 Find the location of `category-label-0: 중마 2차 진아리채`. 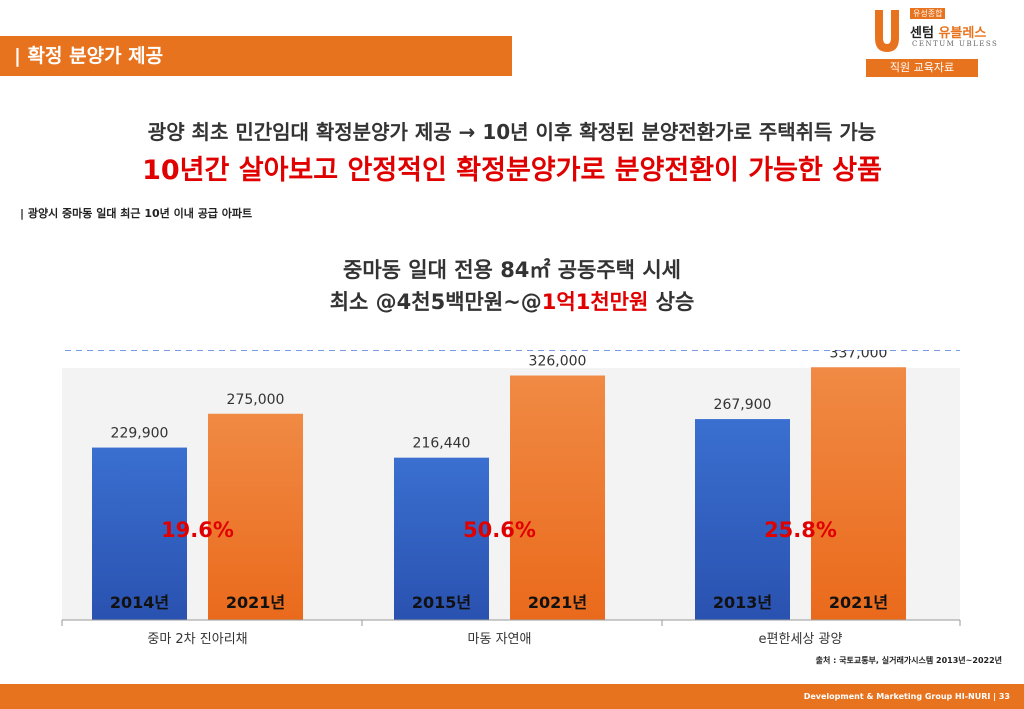

category-label-0: 중마 2차 진아리채 is located at coordinates (197, 639).